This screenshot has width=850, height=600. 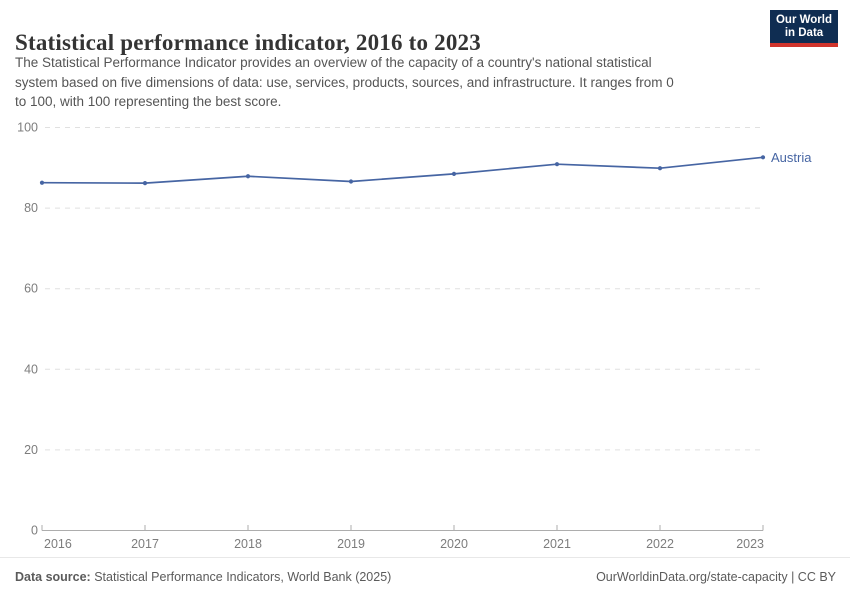 What do you see at coordinates (557, 544) in the screenshot?
I see `x-axis-tick-label: 2021` at bounding box center [557, 544].